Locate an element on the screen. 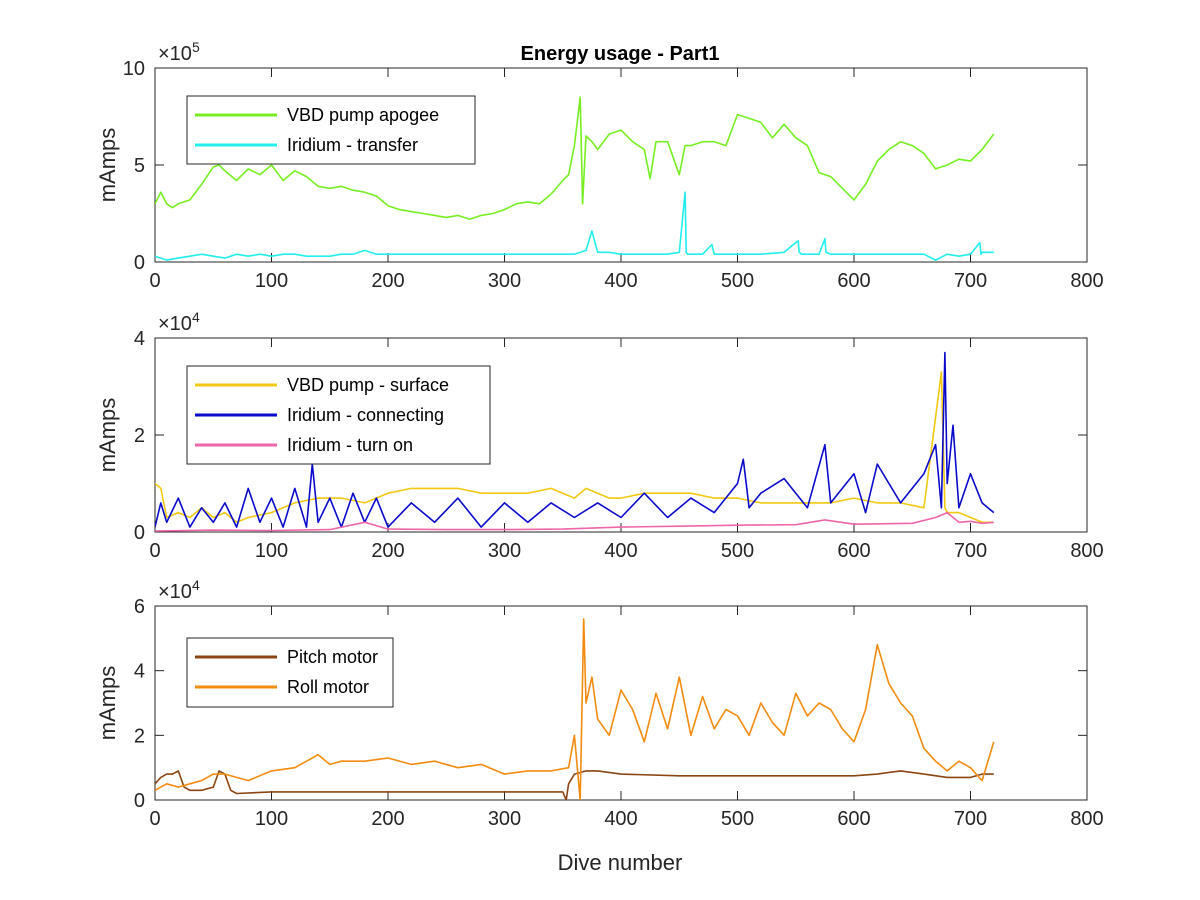  y-tick-label: 6 is located at coordinates (139, 607).